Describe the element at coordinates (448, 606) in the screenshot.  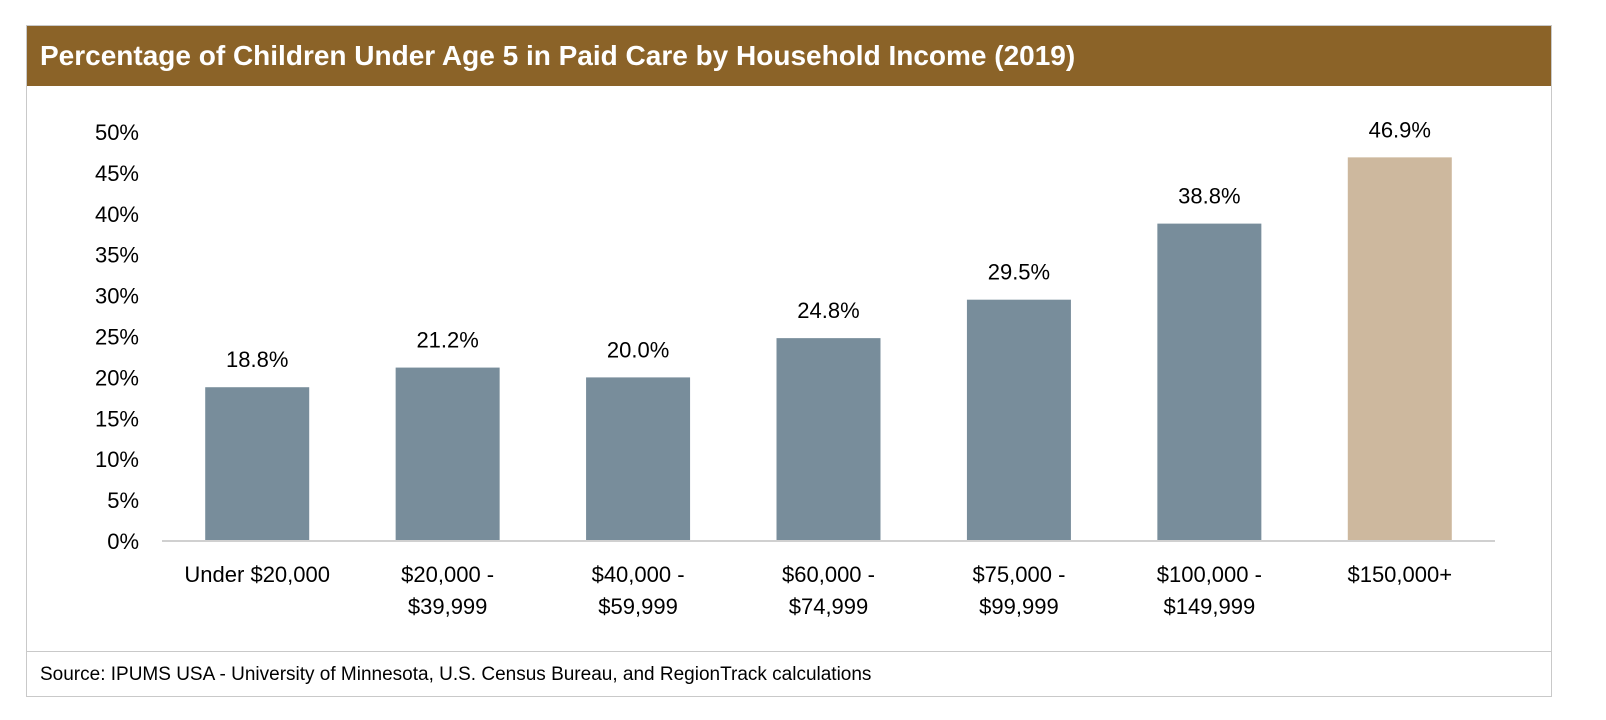
I see `x-tick-label-line: $39,999` at that location.